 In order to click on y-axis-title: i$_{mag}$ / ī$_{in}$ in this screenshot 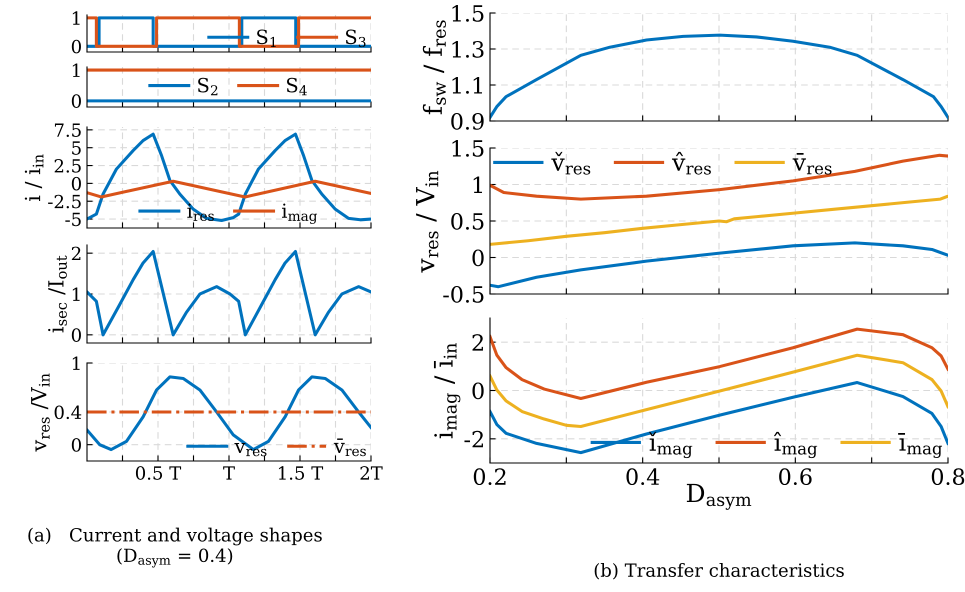, I will do `click(447, 390)`.